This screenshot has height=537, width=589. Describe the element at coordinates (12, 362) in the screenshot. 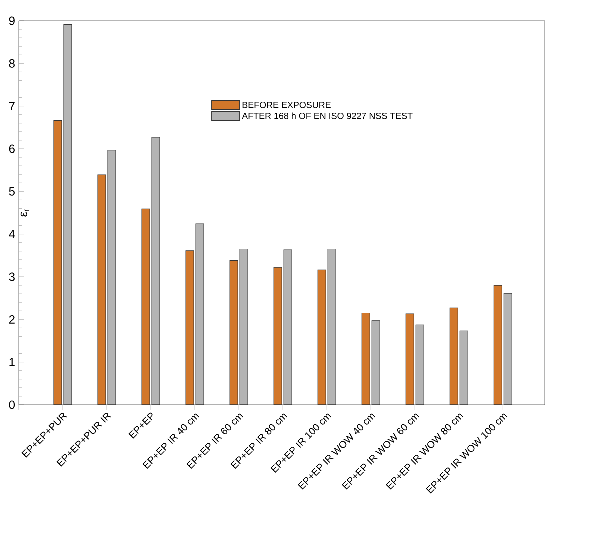

I see `y-tick-label: 1` at that location.